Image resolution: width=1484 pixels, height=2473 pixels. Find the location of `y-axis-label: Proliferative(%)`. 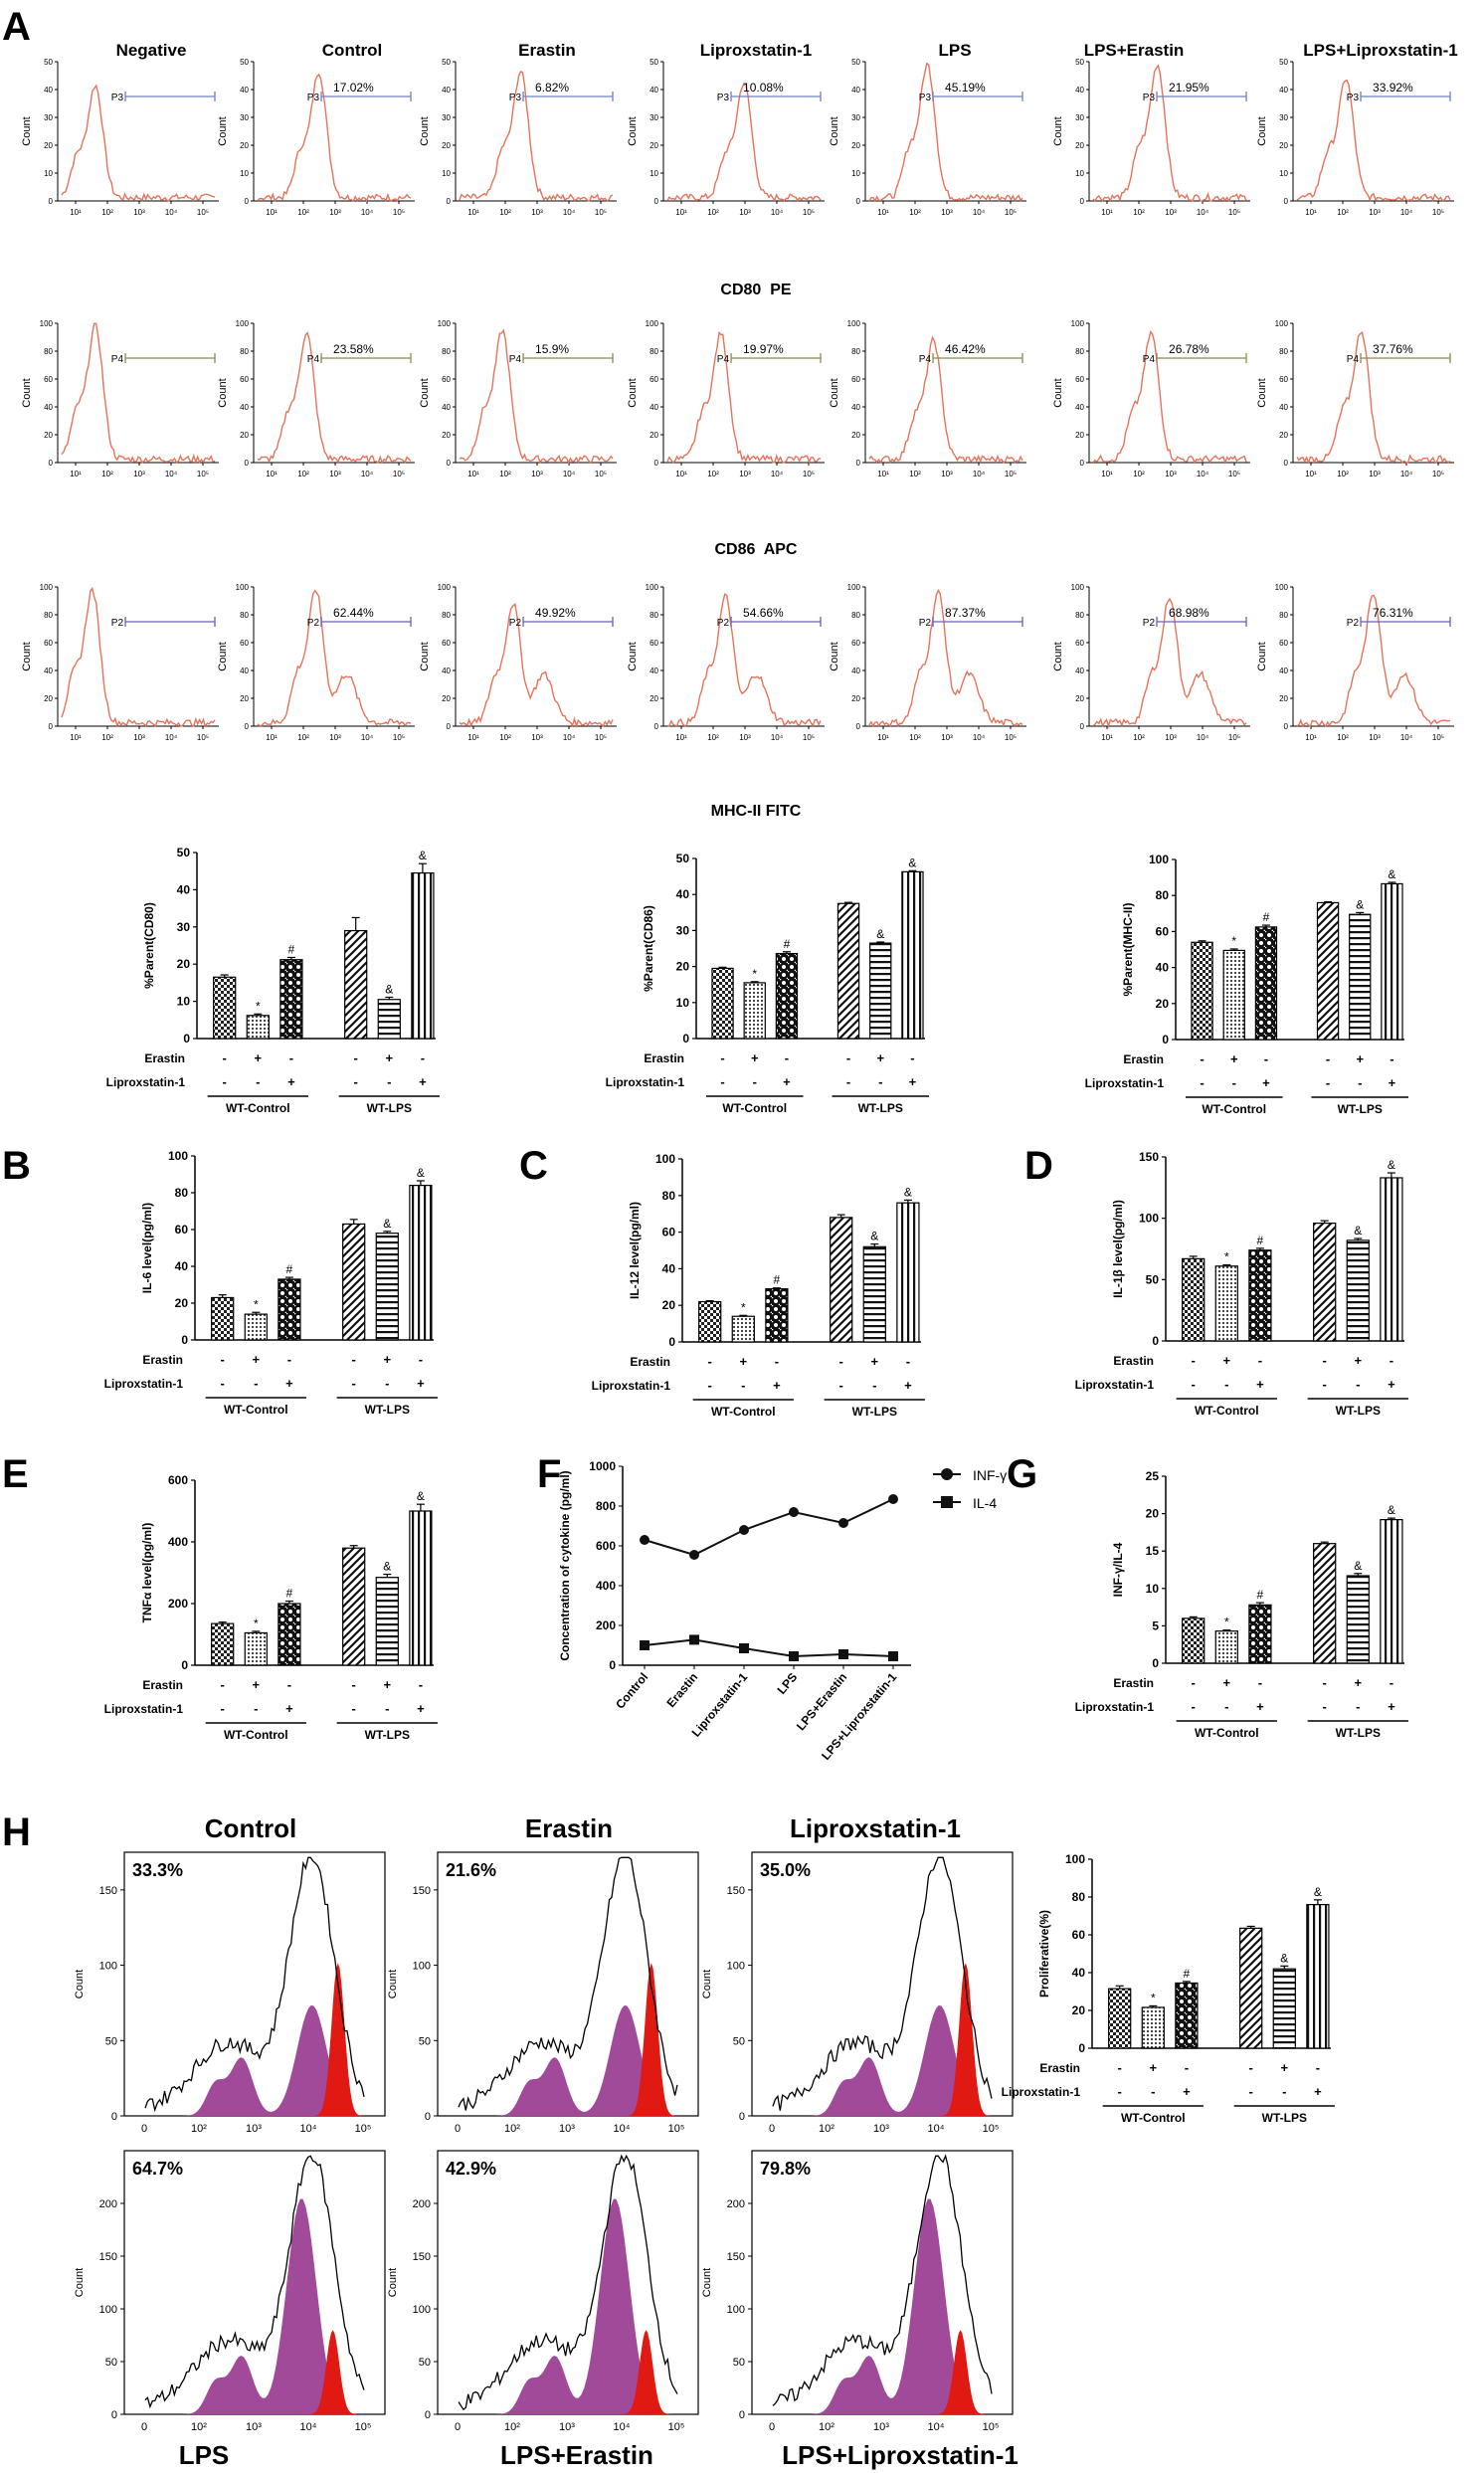

y-axis-label: Proliferative(%) is located at coordinates (1044, 1953).